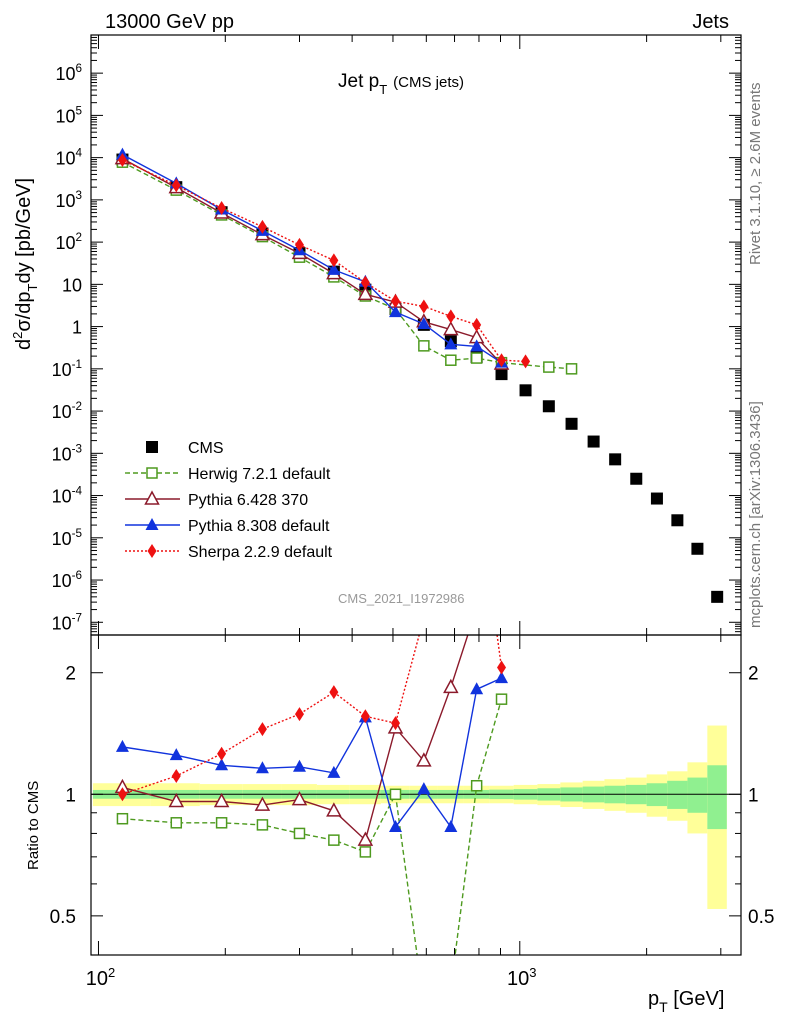 Image resolution: width=786 pixels, height=1024 pixels. Describe the element at coordinates (260, 552) in the screenshot. I see `legend-label: Sherpa 2.2.9 default` at that location.